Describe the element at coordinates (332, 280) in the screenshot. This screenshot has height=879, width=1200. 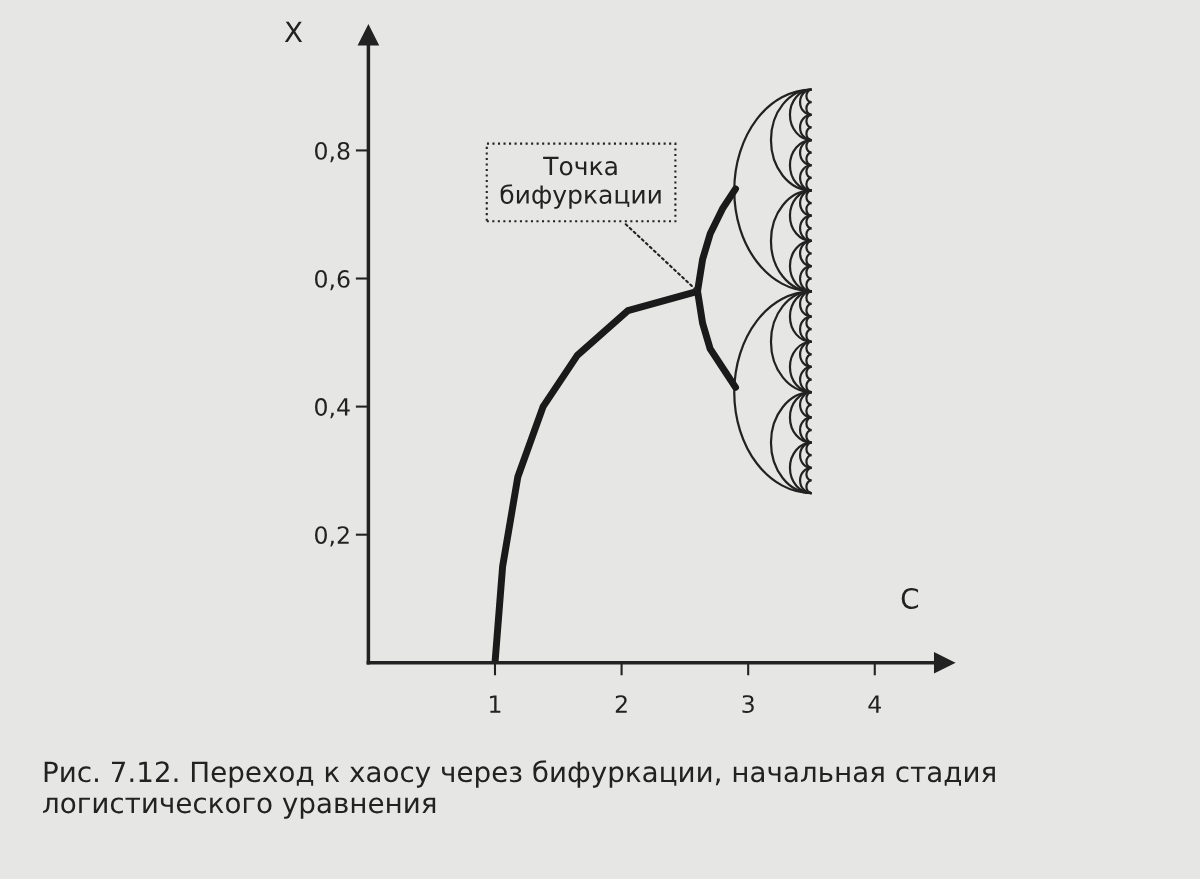
I see `y-tick-label: 0,6` at that location.